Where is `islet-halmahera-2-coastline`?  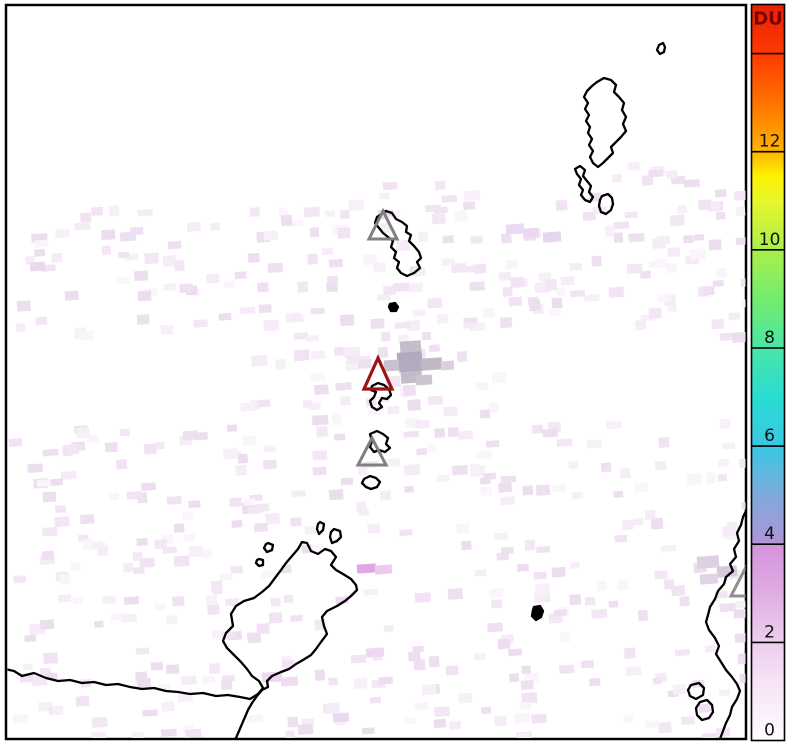
islet-halmahera-2-coastline is located at coordinates (704, 710).